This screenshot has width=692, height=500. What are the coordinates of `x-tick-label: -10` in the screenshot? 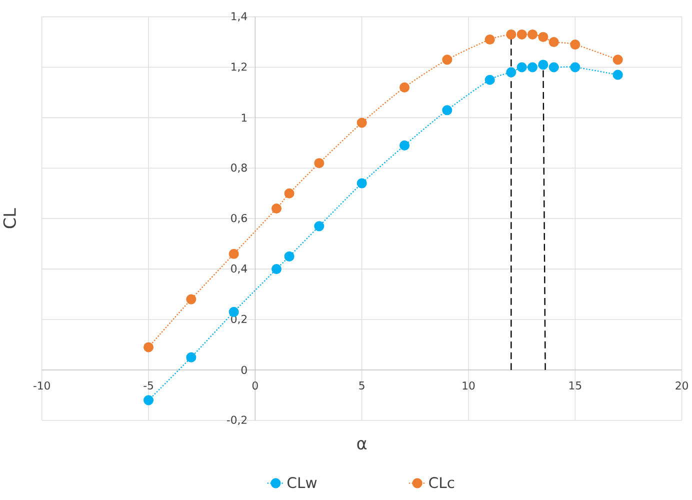 It's located at (42, 386).